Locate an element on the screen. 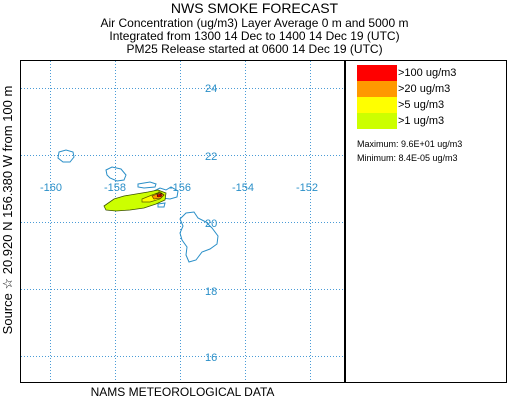 This screenshot has height=401, width=509. lon-label-156: -156 is located at coordinates (180, 188).